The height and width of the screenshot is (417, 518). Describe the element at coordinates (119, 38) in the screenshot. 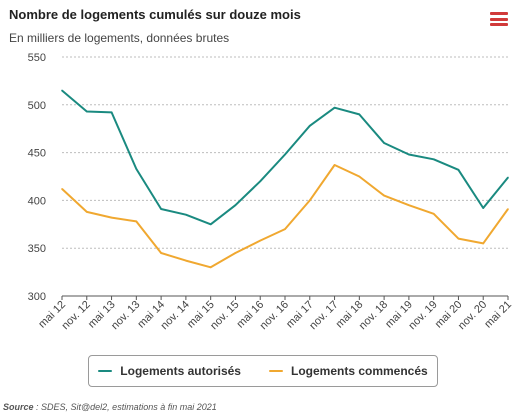

I see `chart-subtitle: En milliers de logements, données brutes` at that location.